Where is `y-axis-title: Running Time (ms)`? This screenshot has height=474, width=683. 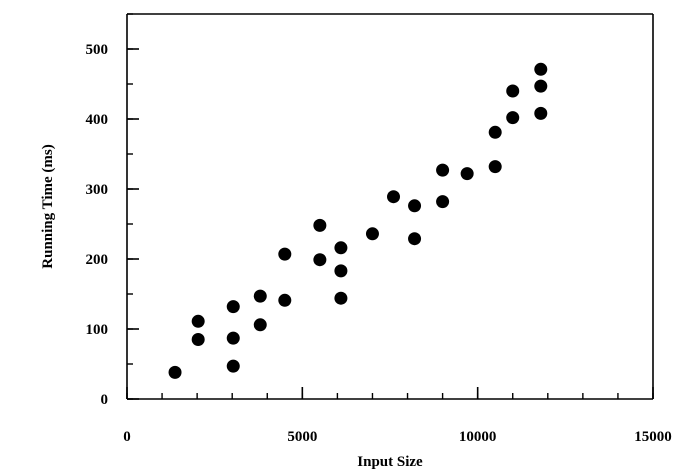 y-axis-title: Running Time (ms) is located at coordinates (48, 206).